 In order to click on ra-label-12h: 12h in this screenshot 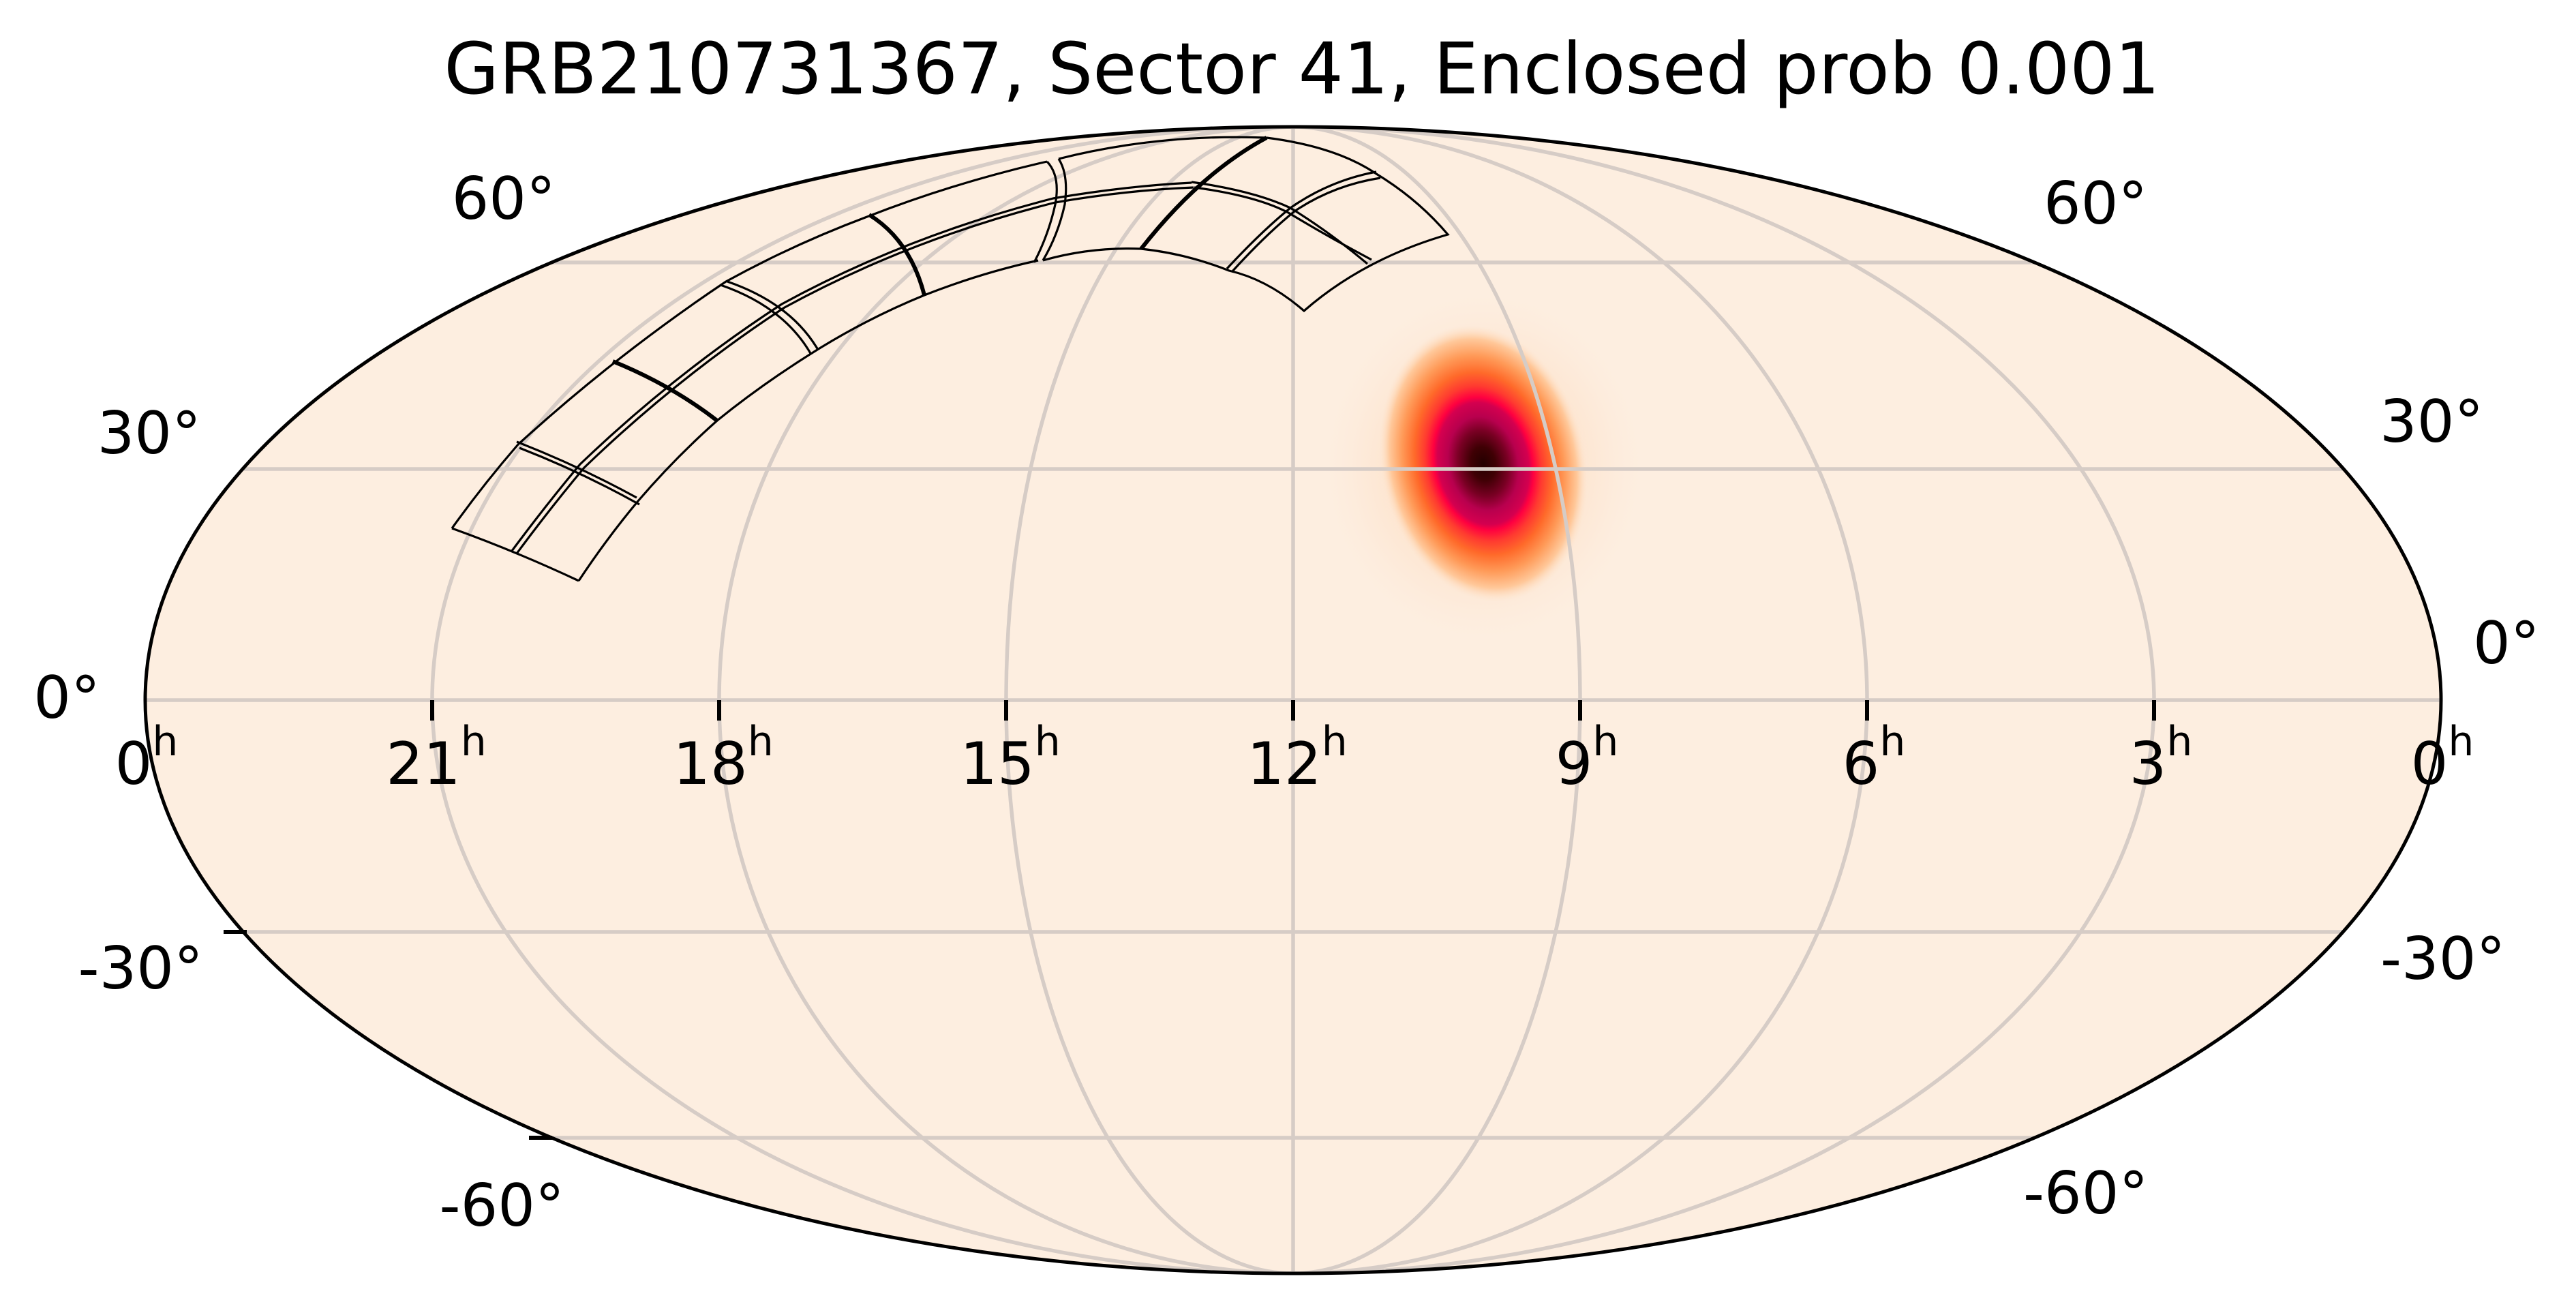, I will do `click(1297, 758)`.